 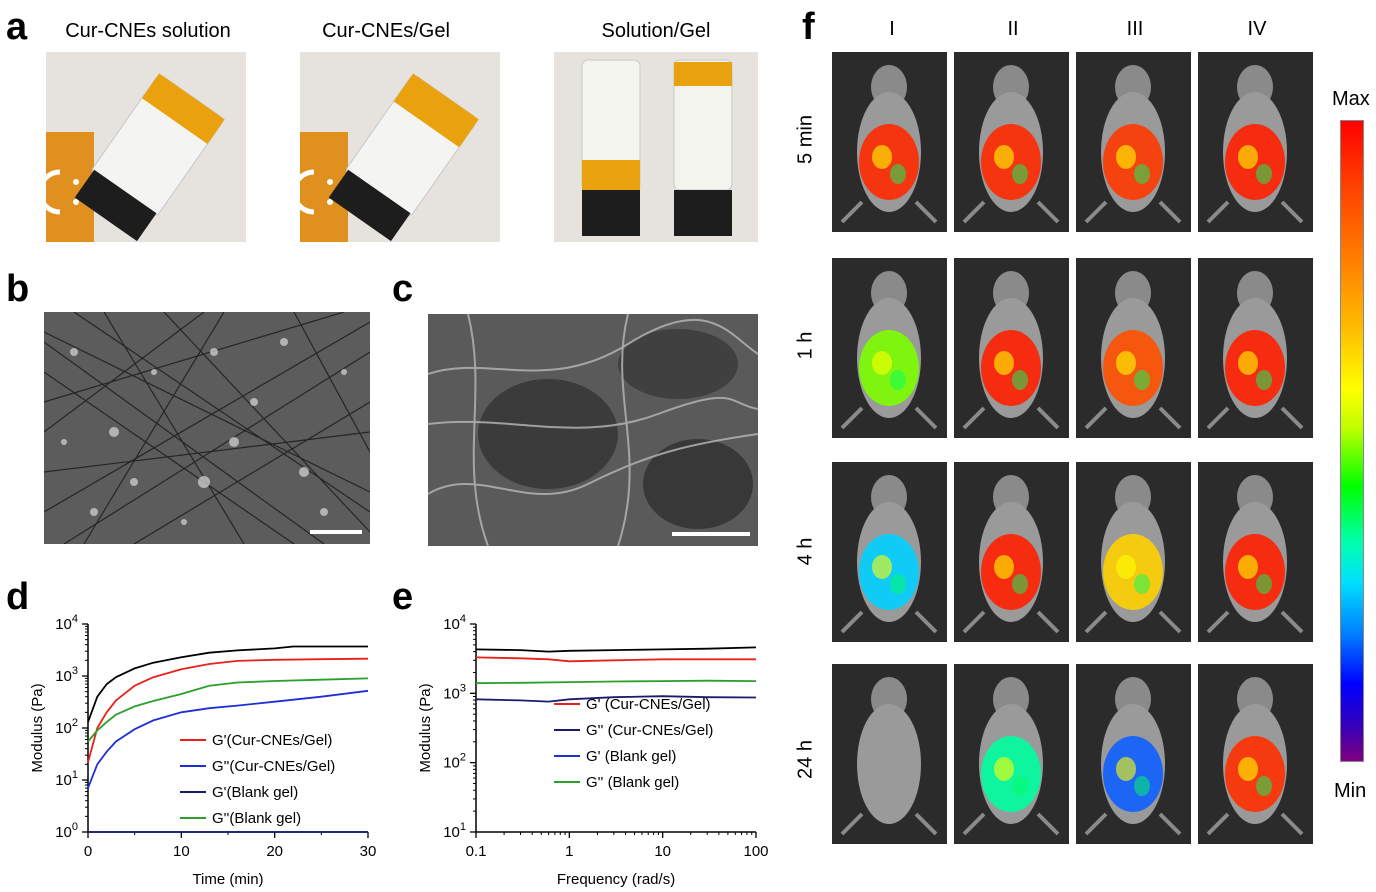 I want to click on legend-label: G'(Blank gel), so click(x=255, y=792).